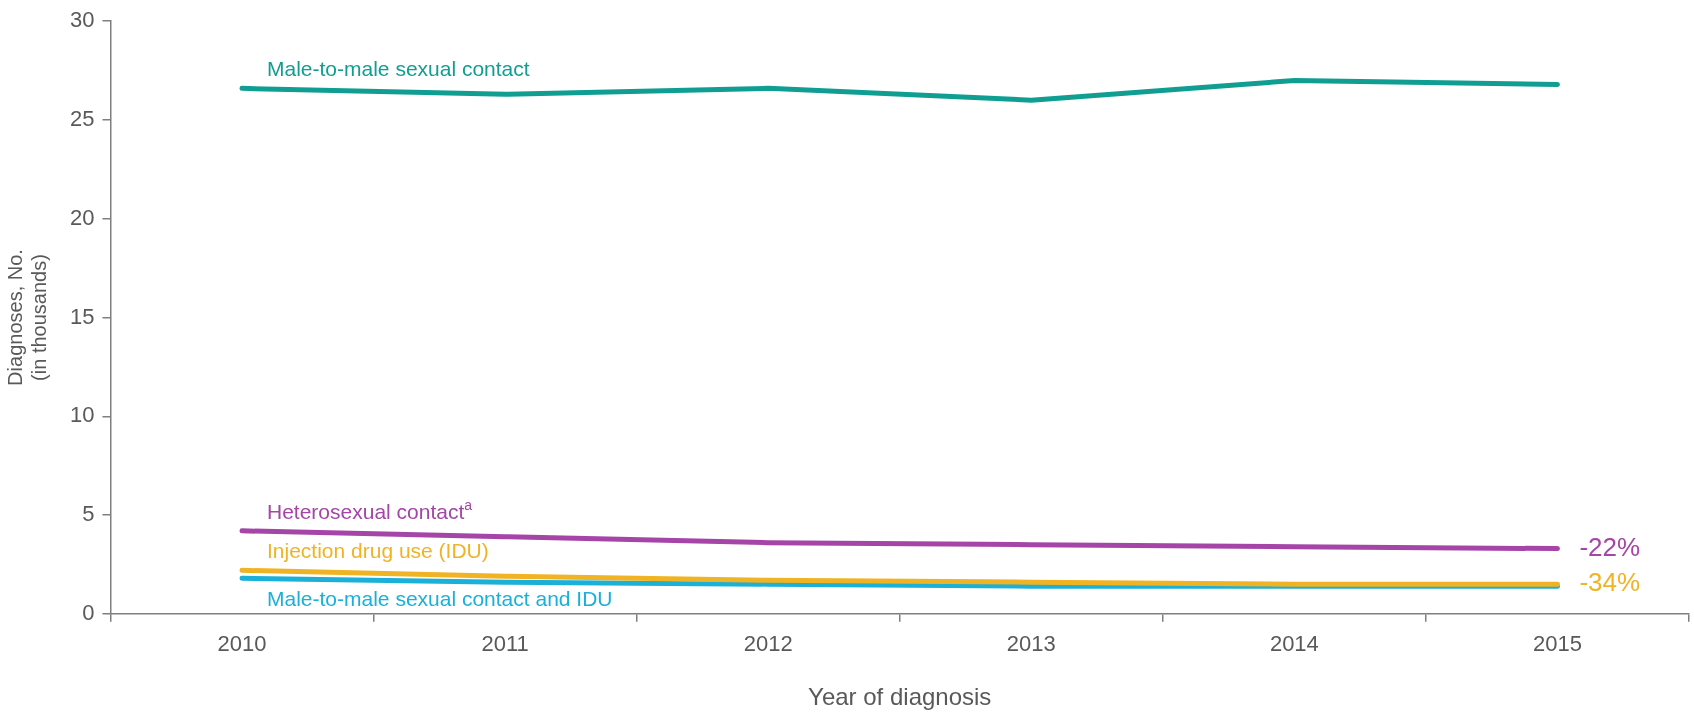 This screenshot has width=1694, height=727. Describe the element at coordinates (88, 612) in the screenshot. I see `y-tick-label: 0` at that location.